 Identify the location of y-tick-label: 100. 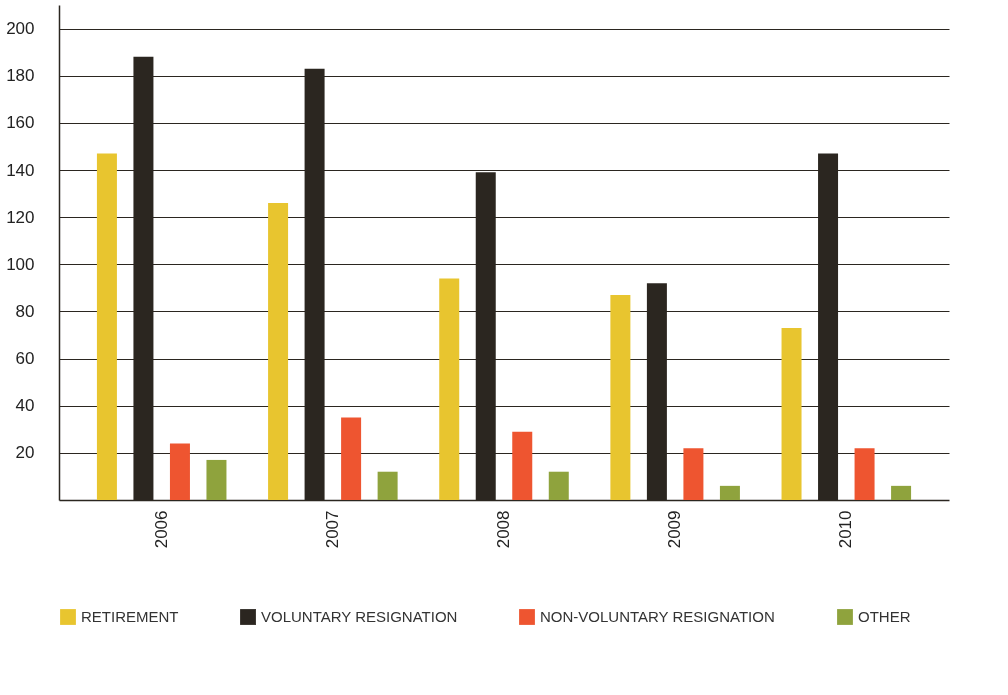
(20, 264).